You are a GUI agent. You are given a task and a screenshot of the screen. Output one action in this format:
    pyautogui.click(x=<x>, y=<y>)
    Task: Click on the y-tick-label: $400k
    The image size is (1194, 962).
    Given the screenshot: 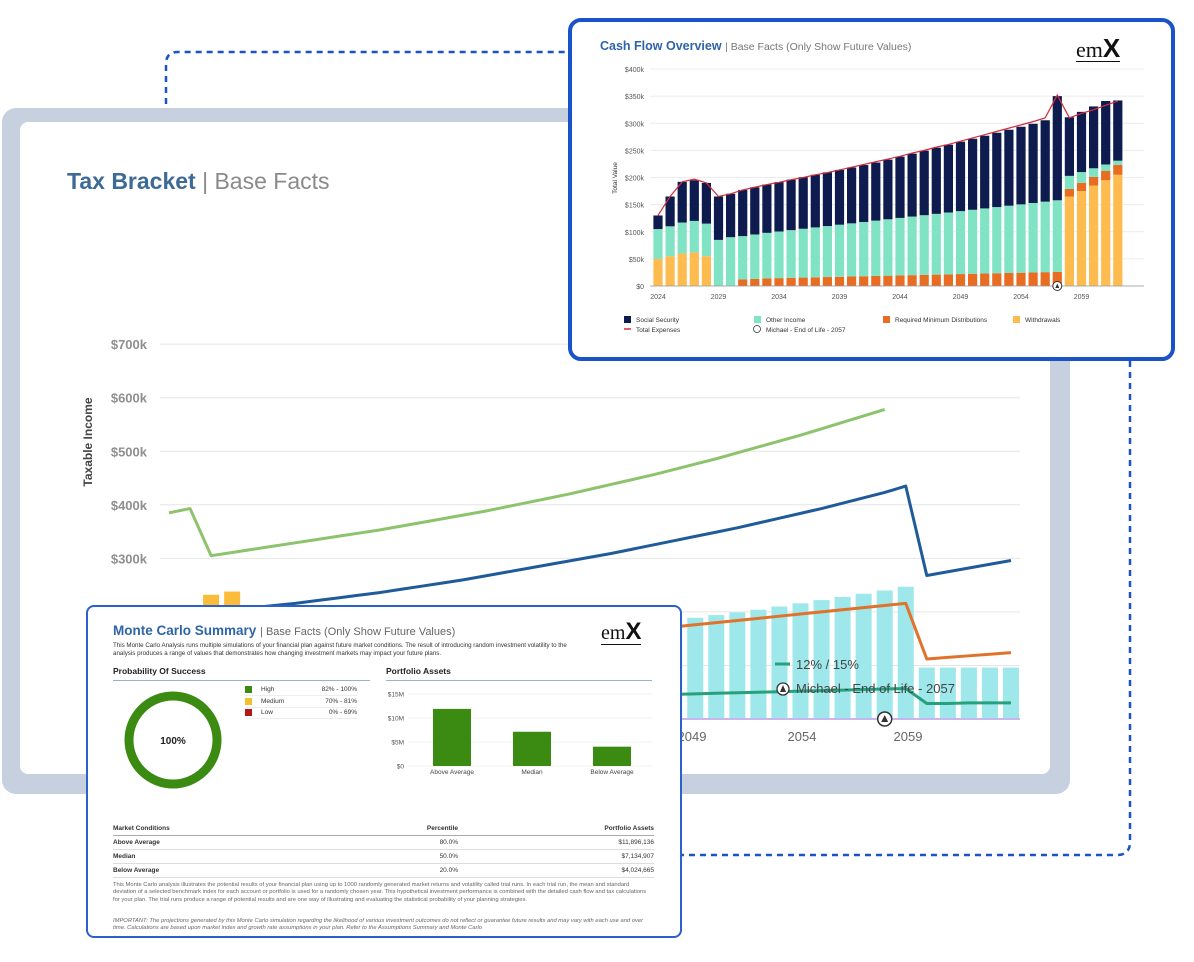 What is the action you would take?
    pyautogui.click(x=635, y=70)
    